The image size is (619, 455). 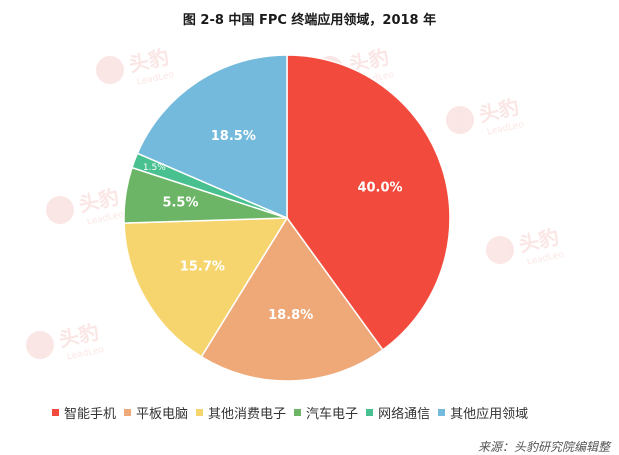 I want to click on chart-title: 图 2-8 中国 FPC 终端应用领域，2018 年, so click(x=309, y=20).